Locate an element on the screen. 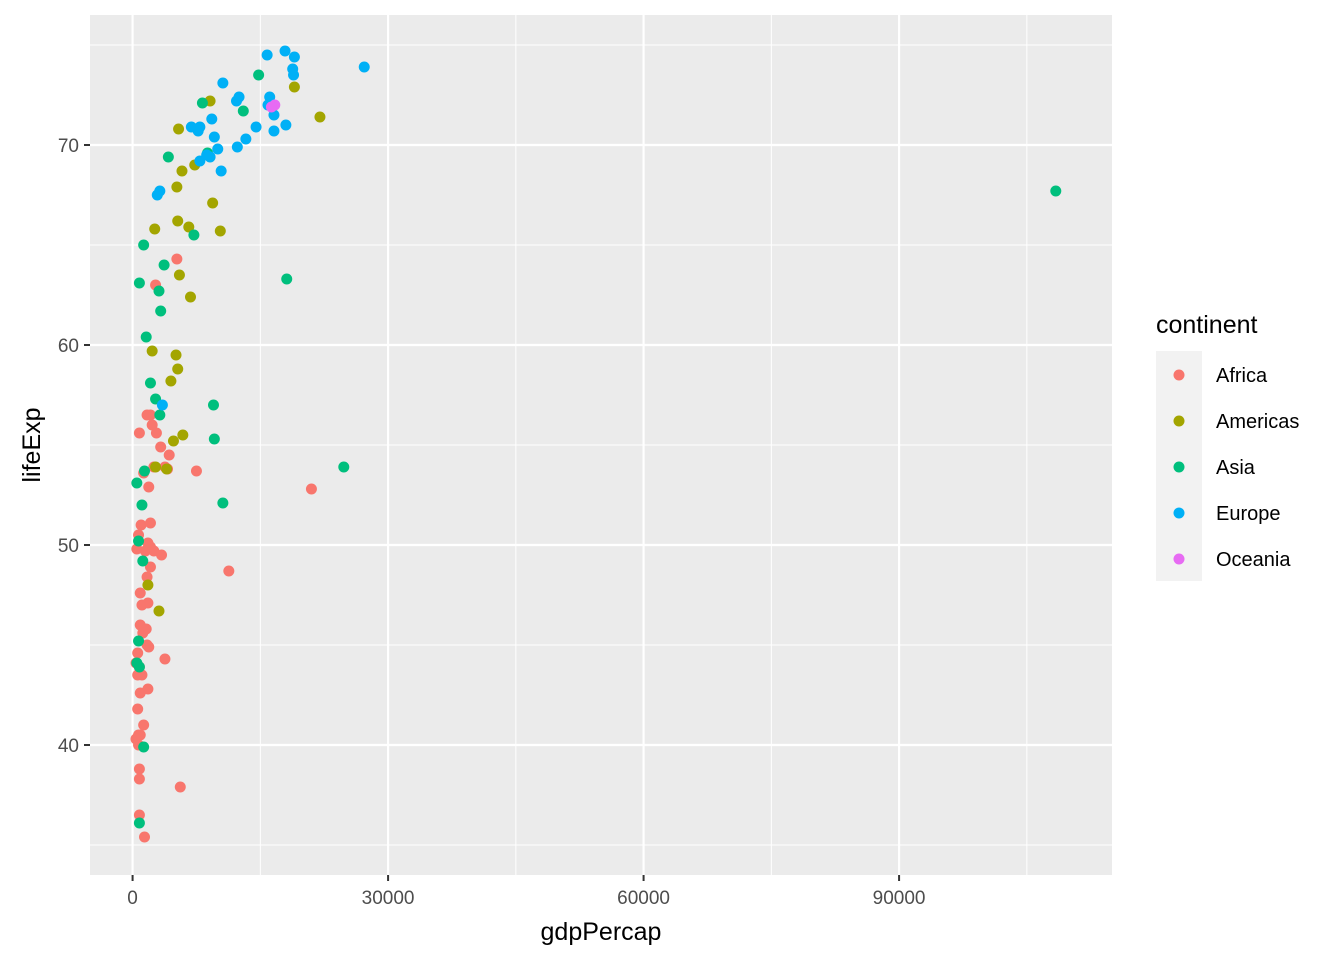 The image size is (1344, 960). y-tick-label: 70 is located at coordinates (68, 146).